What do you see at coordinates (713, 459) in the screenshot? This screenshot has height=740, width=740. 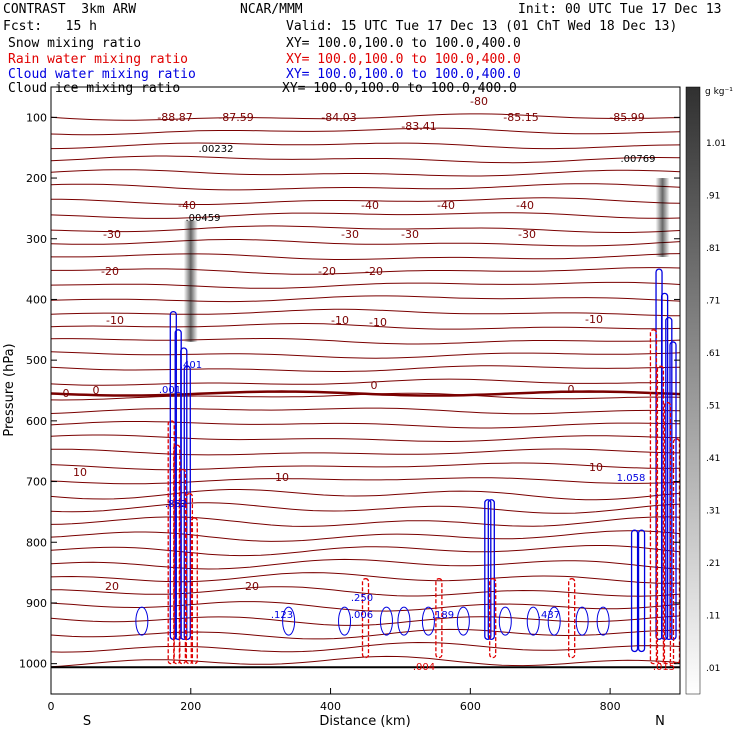 I see `colorbar-tick-label: .41` at bounding box center [713, 459].